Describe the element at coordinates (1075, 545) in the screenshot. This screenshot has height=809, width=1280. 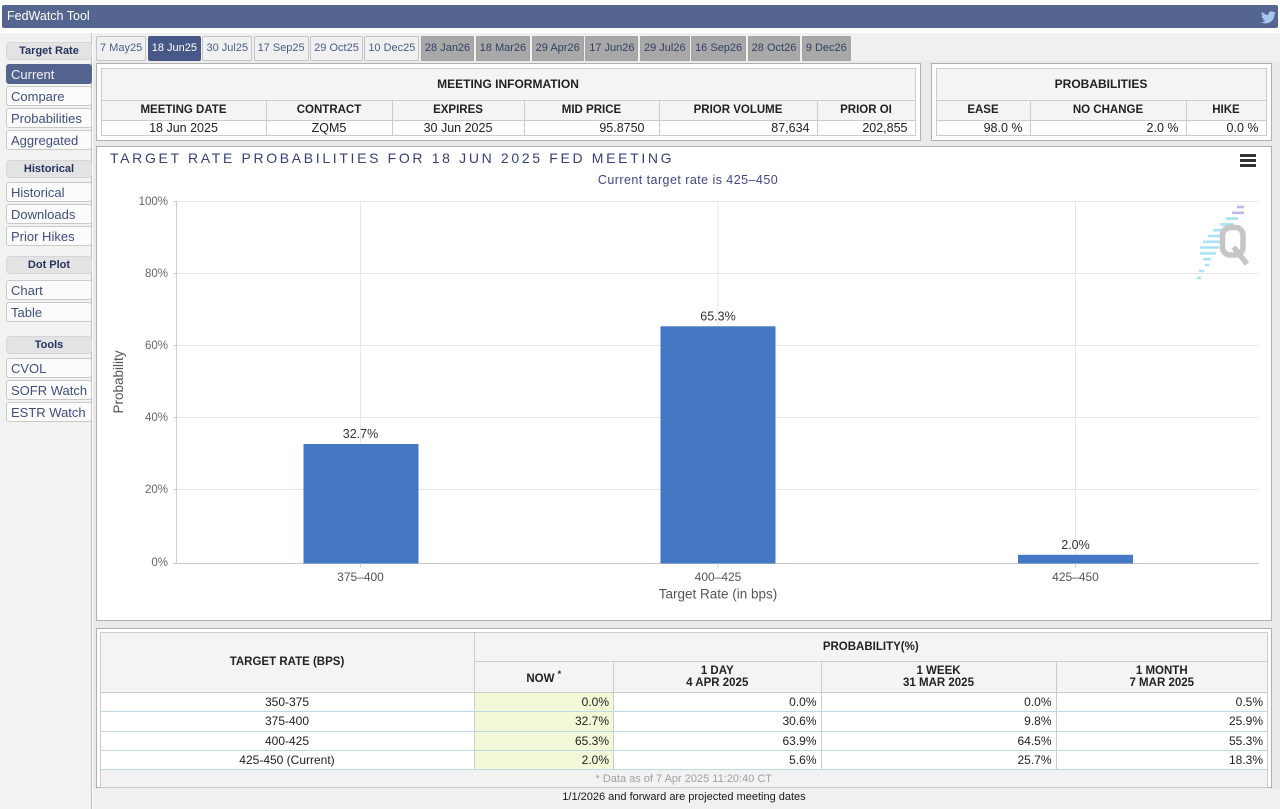
I see `svg-text: 2.0%` at that location.